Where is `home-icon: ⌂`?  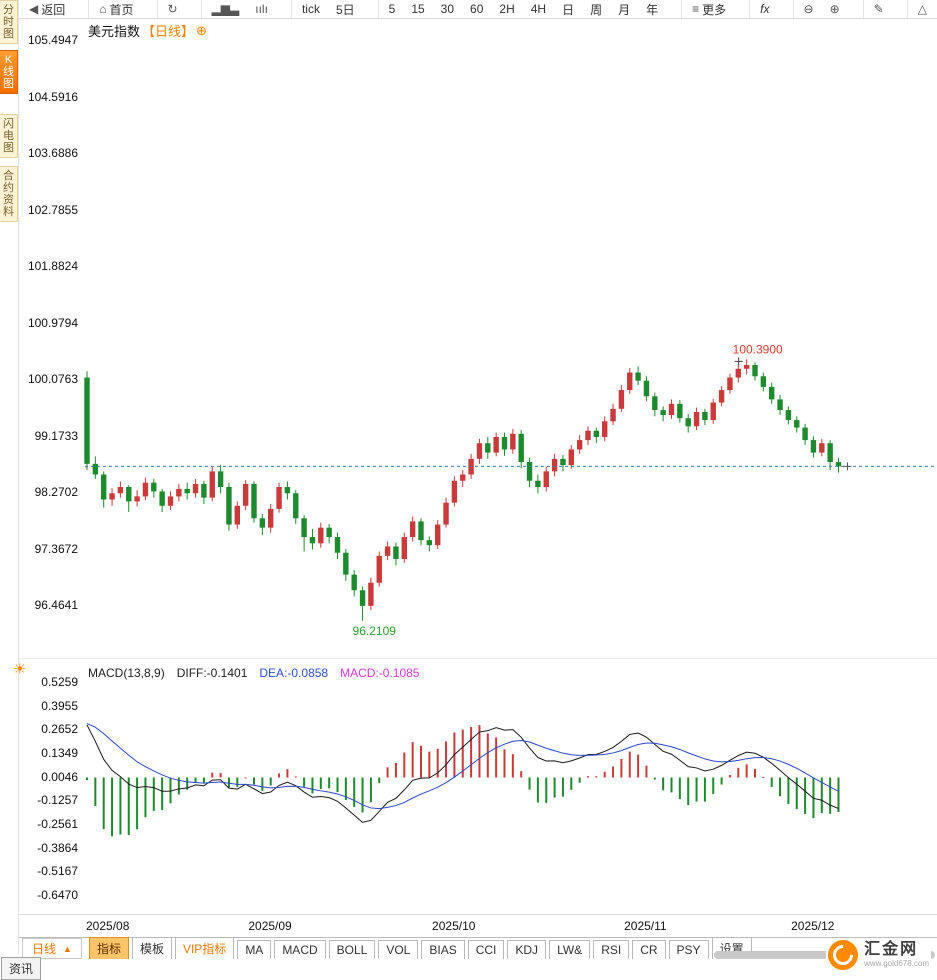
home-icon: ⌂ is located at coordinates (103, 9).